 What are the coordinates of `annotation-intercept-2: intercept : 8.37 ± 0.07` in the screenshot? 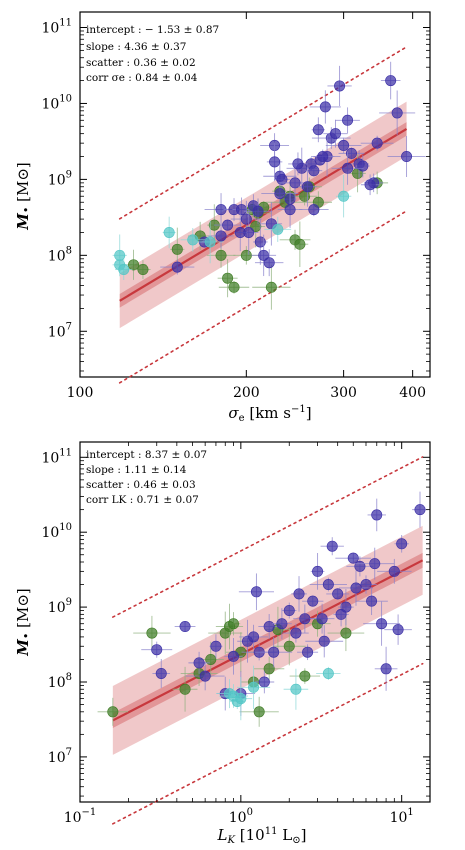 It's located at (146, 455).